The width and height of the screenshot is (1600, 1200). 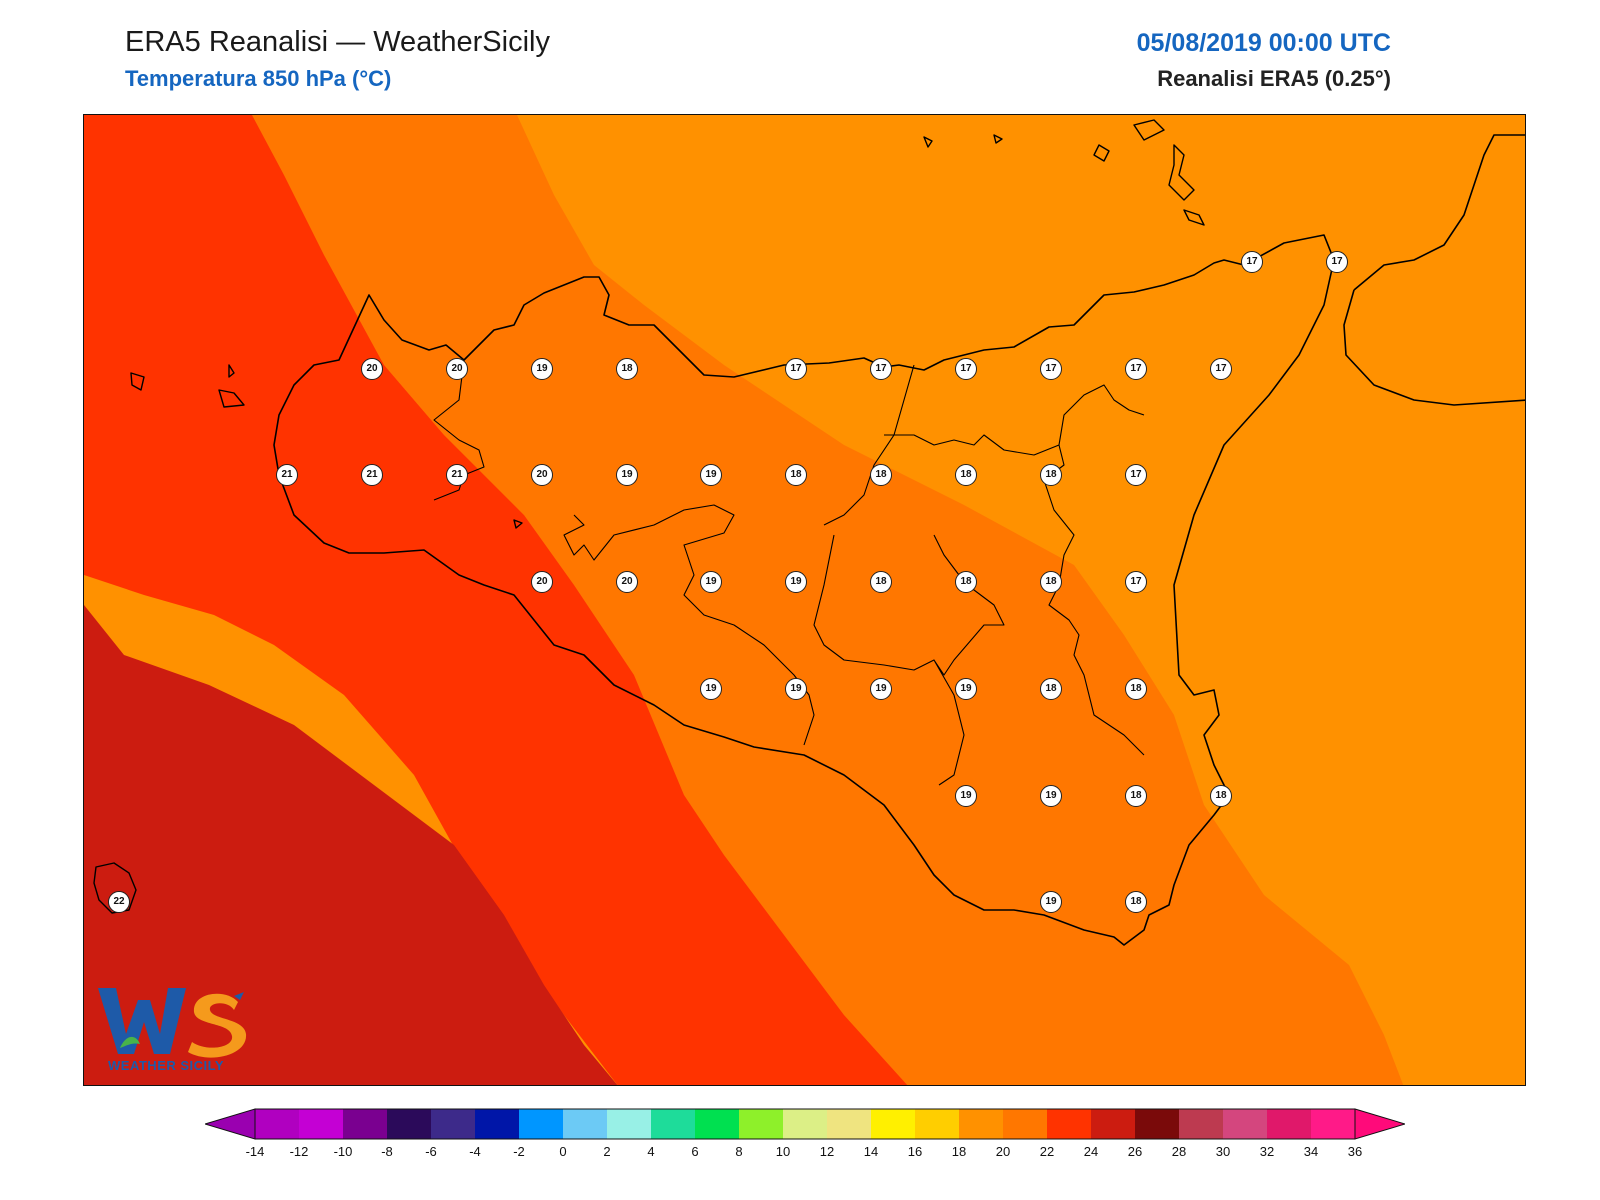 What do you see at coordinates (337, 42) in the screenshot?
I see `chart-title: ERA5 Reanalisi — WeatherSicily` at bounding box center [337, 42].